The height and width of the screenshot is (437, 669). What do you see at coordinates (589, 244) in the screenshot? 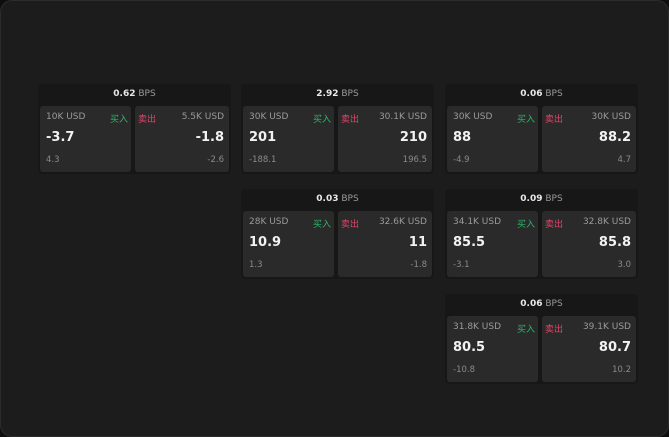
I see `sell-pane: 卖出 32.8K USD 85.8 3.0` at bounding box center [589, 244].